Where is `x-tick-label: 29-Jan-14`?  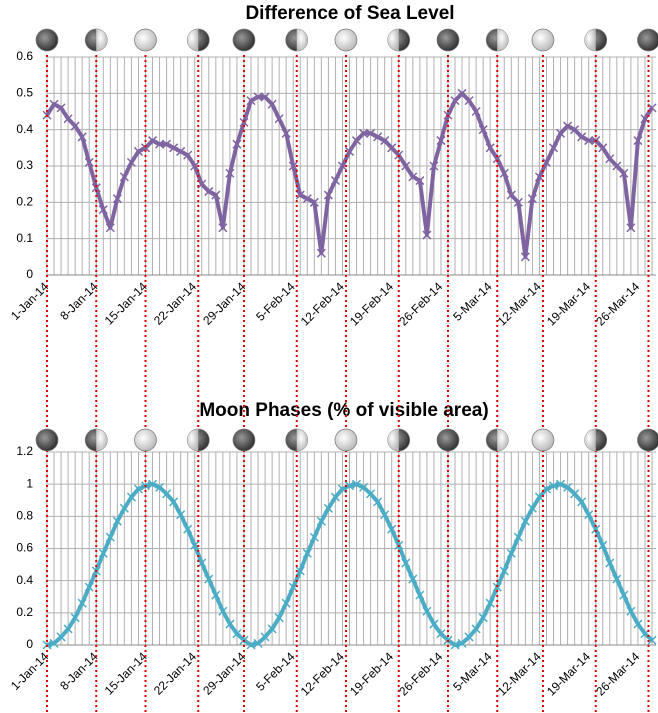 x-tick-label: 29-Jan-14 is located at coordinates (224, 673).